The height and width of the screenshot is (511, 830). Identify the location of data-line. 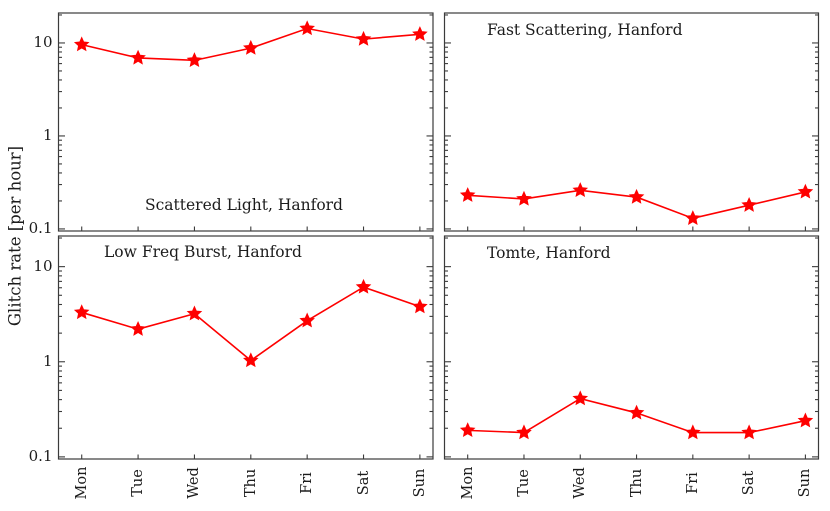
(251, 324).